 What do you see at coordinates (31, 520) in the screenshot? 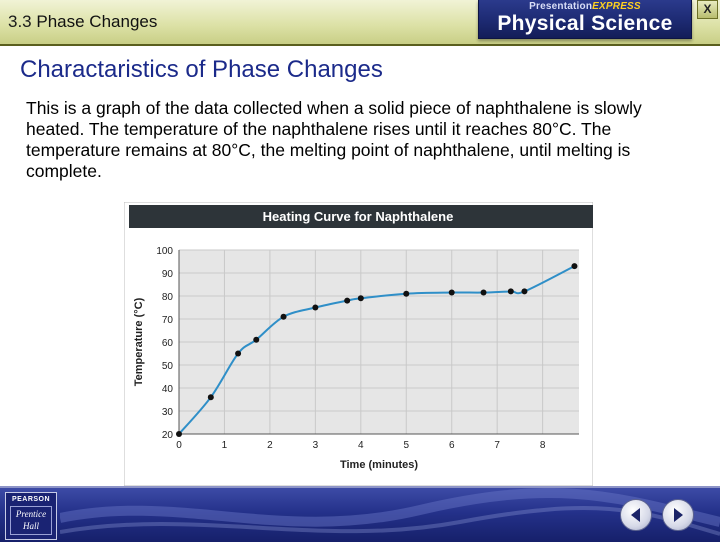
I see `imprint-name: Prentice Hall` at bounding box center [31, 520].